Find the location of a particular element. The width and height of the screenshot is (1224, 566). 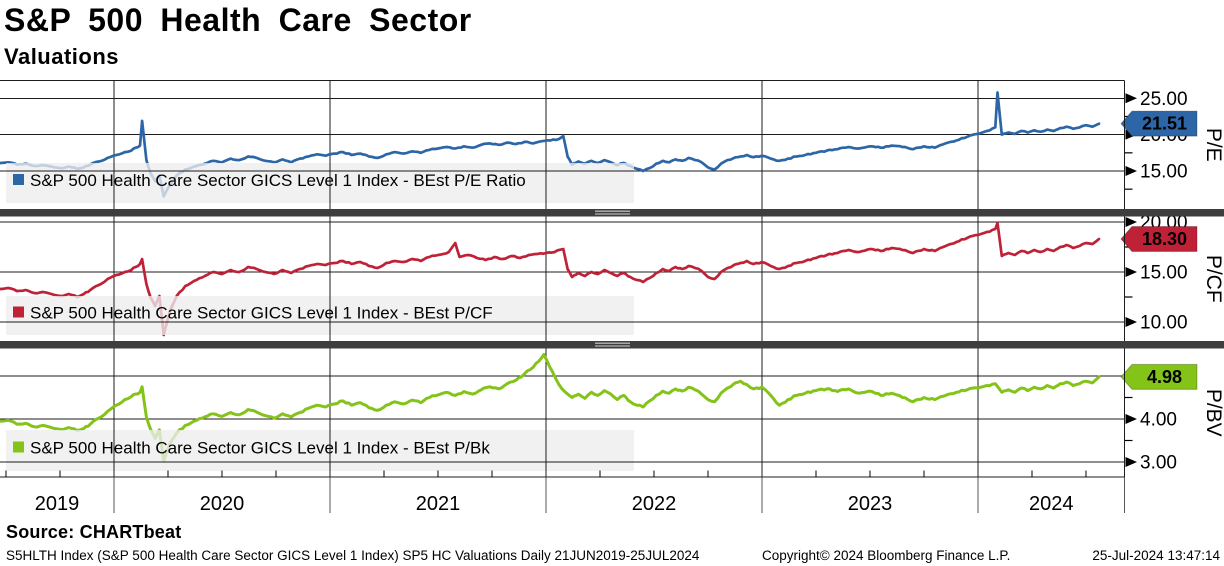

y-tick-label: 10.00 is located at coordinates (1164, 323).